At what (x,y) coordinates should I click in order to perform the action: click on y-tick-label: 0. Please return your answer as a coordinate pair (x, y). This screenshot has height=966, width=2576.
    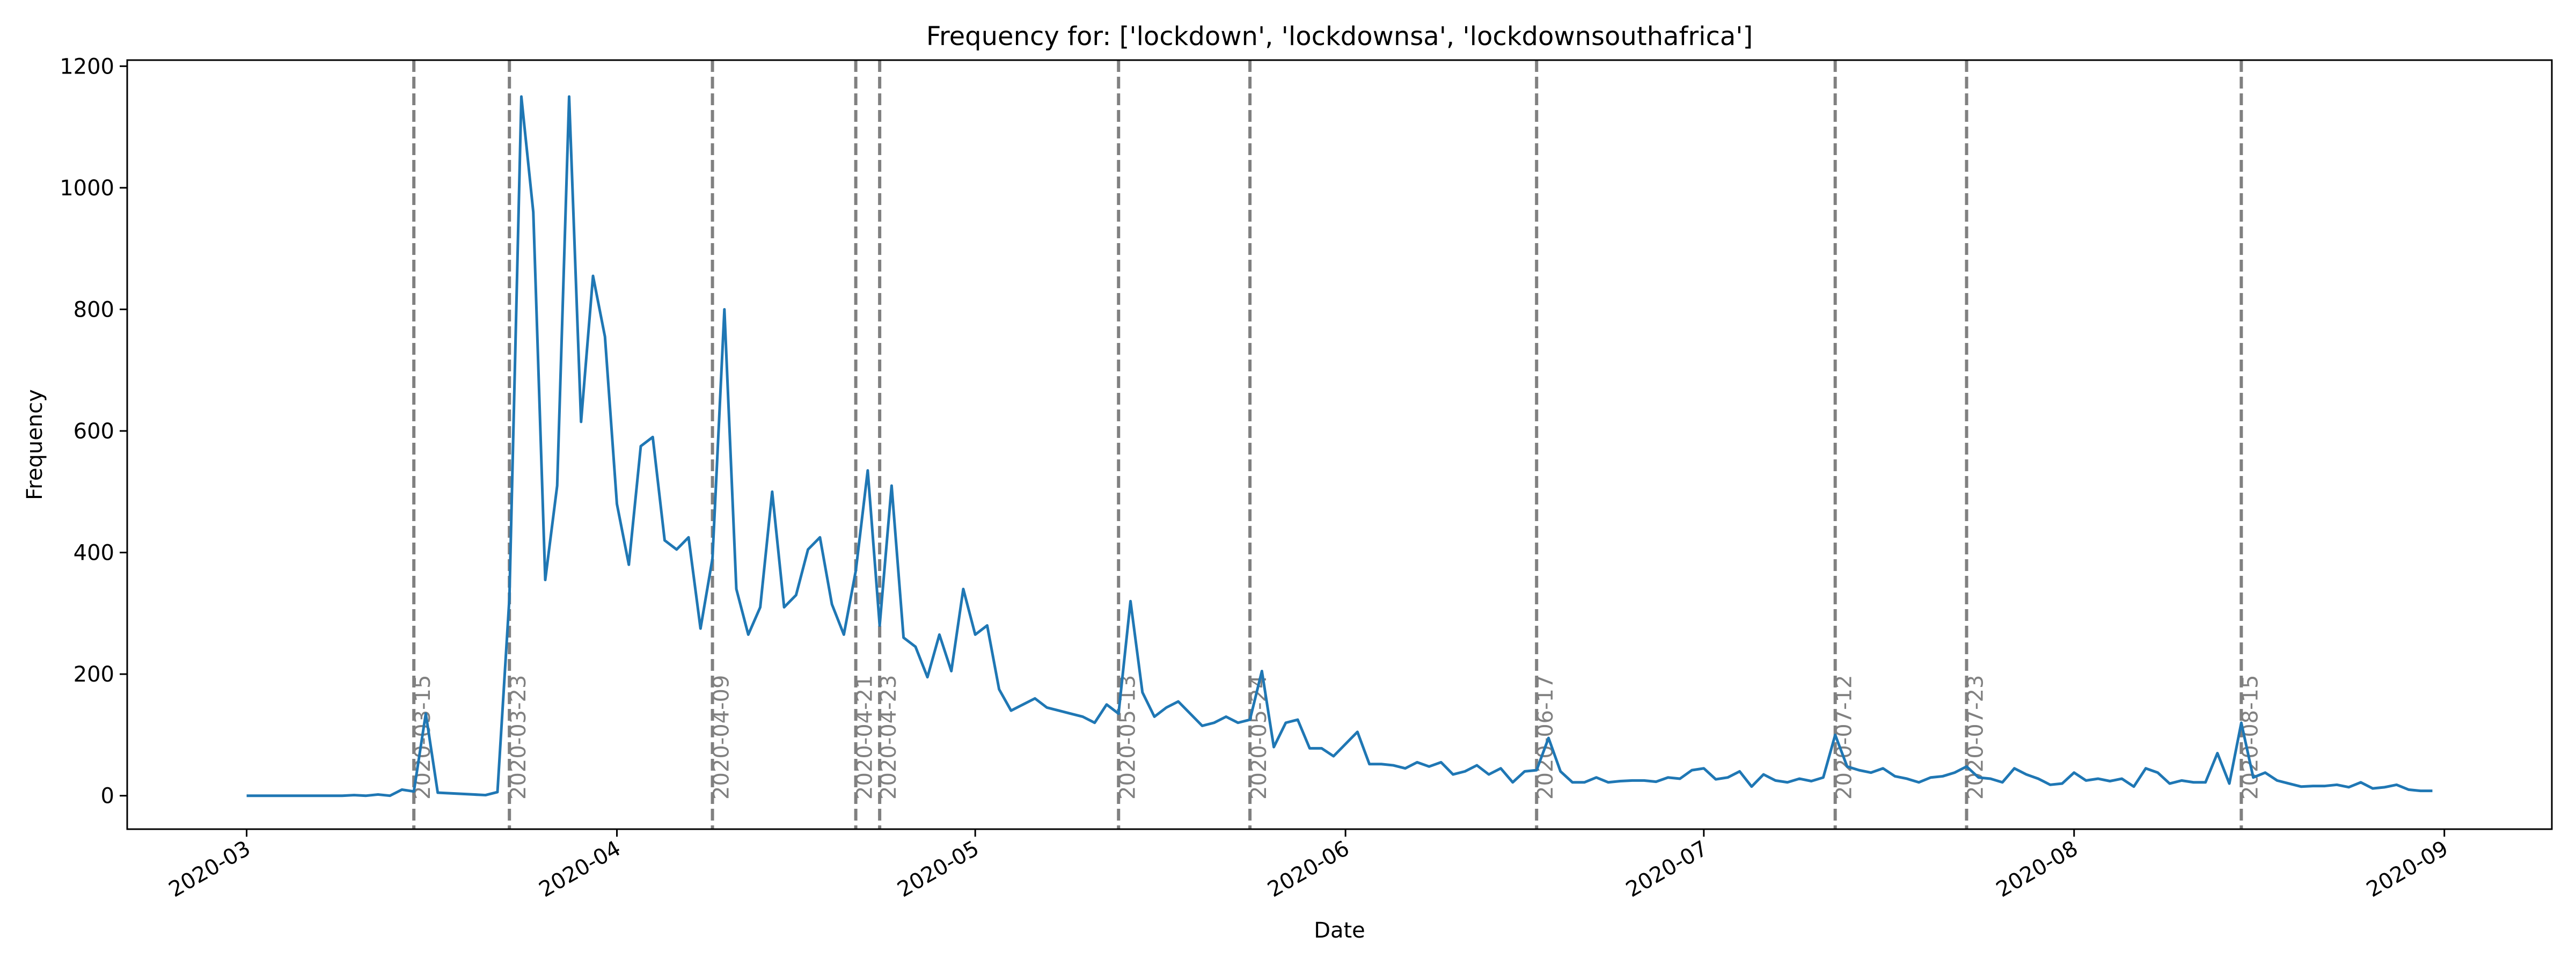
    Looking at the image, I should click on (107, 796).